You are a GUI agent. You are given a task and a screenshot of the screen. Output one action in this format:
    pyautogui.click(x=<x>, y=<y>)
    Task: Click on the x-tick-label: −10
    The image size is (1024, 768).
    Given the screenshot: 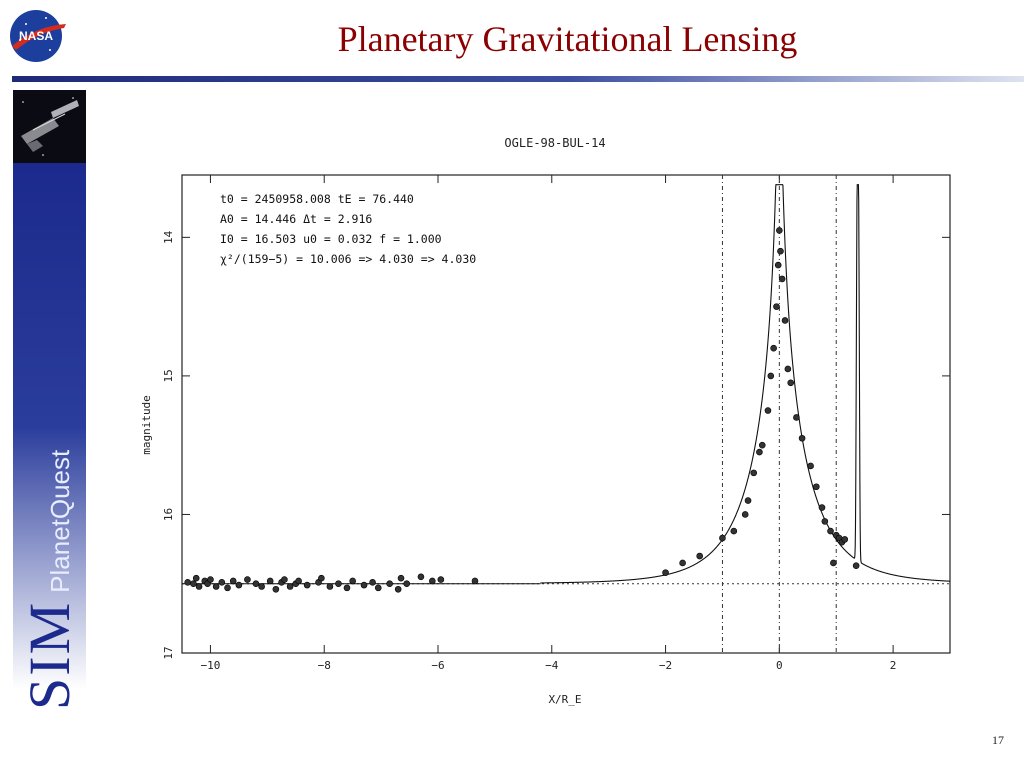 What is the action you would take?
    pyautogui.click(x=211, y=665)
    